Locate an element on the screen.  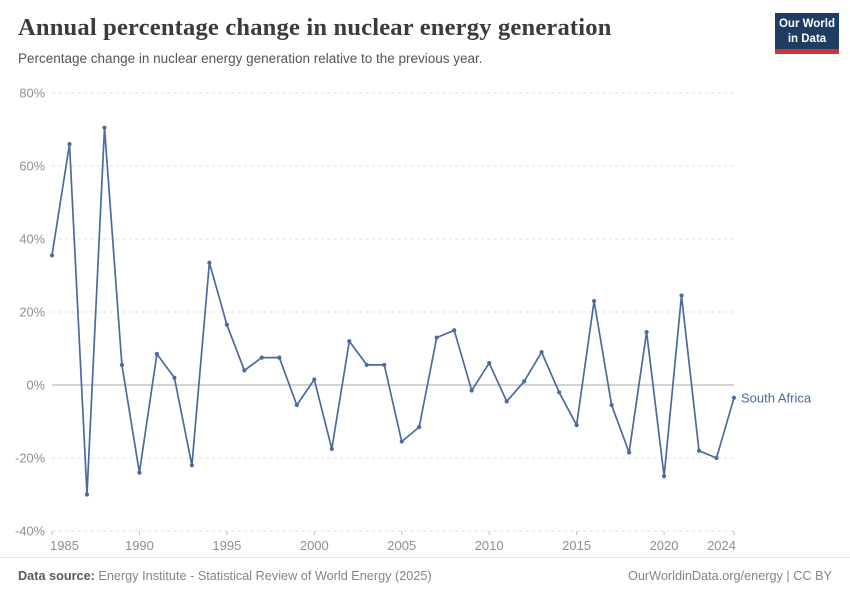
data-source-label: Data source: is located at coordinates (56, 576).